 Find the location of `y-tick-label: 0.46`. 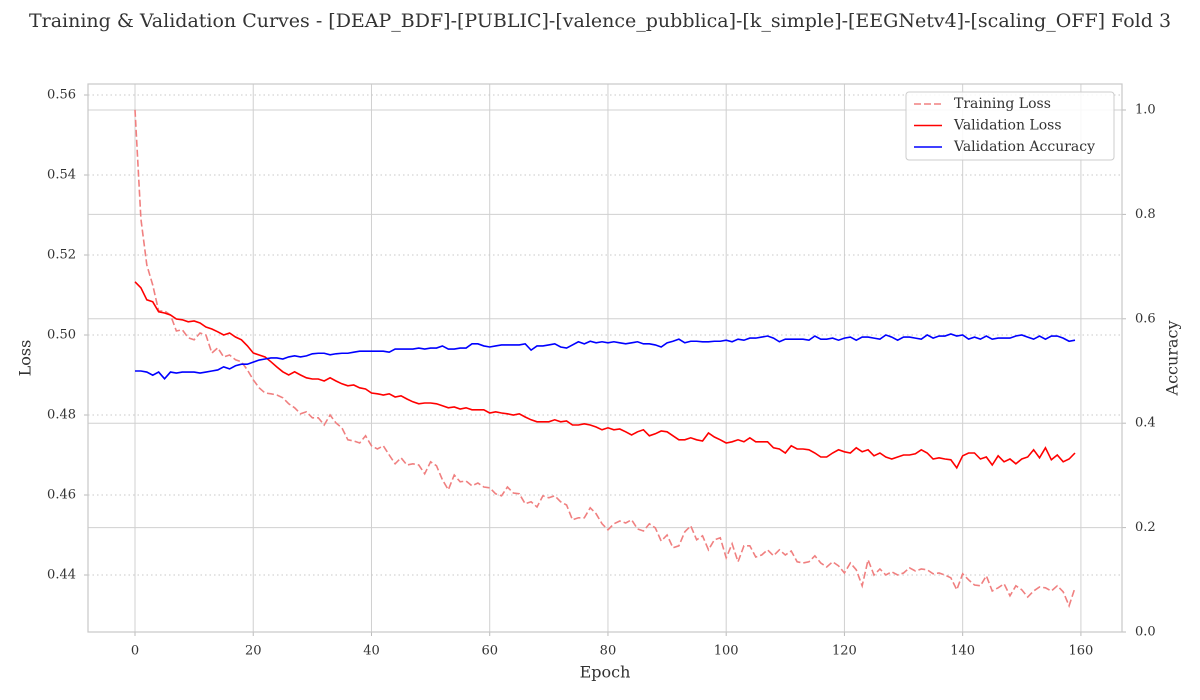

y-tick-label: 0.46 is located at coordinates (61, 495).